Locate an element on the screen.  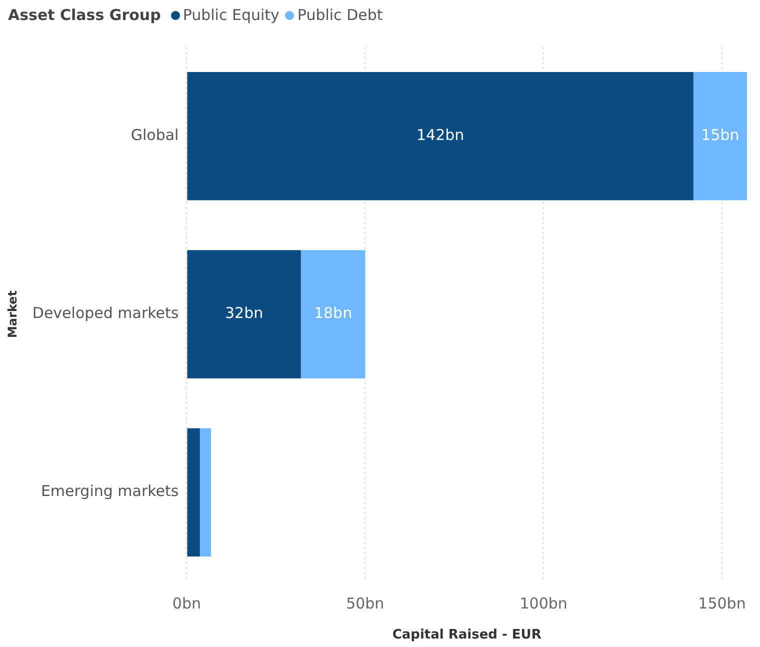
y-axis-title: Market is located at coordinates (12, 314).